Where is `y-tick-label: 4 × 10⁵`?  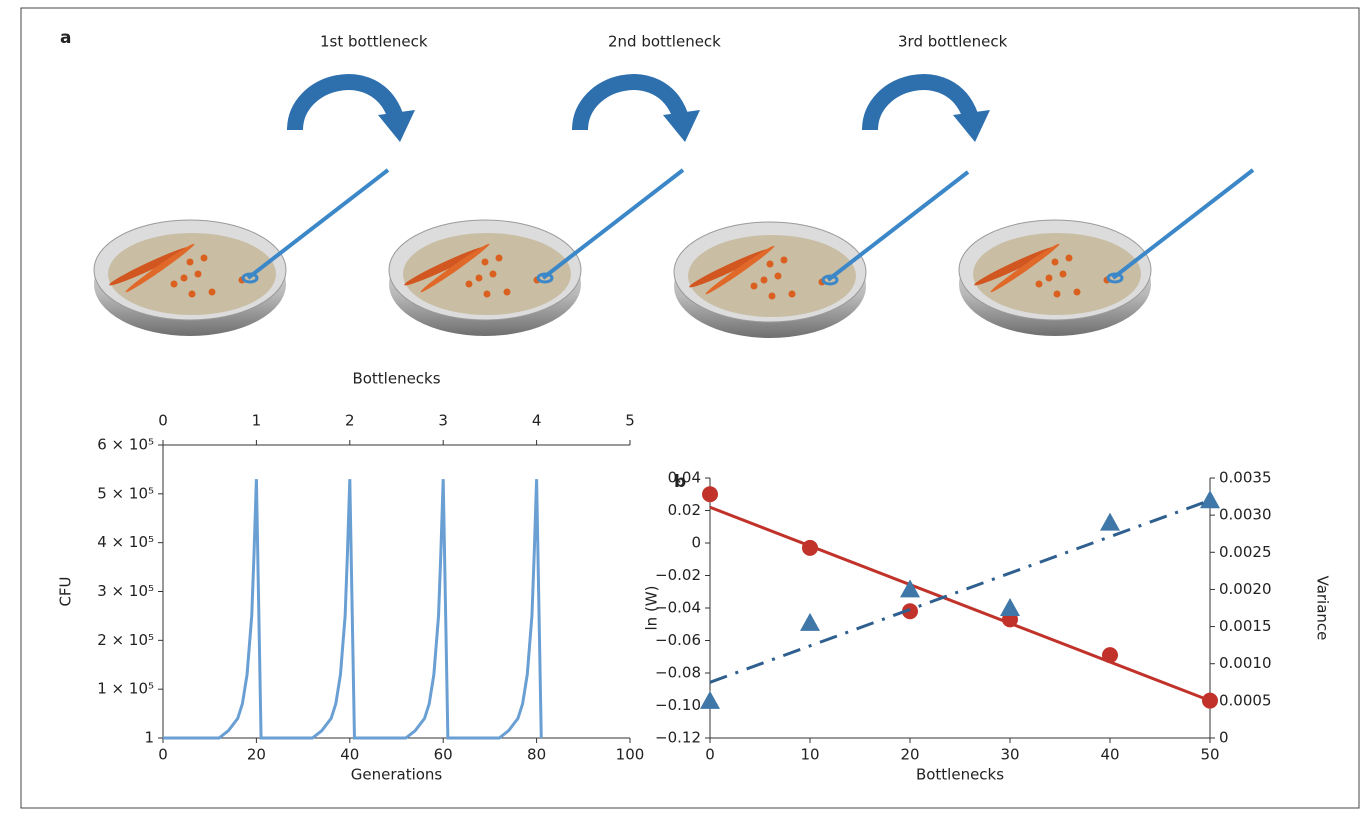 y-tick-label: 4 × 10⁵ is located at coordinates (125, 542).